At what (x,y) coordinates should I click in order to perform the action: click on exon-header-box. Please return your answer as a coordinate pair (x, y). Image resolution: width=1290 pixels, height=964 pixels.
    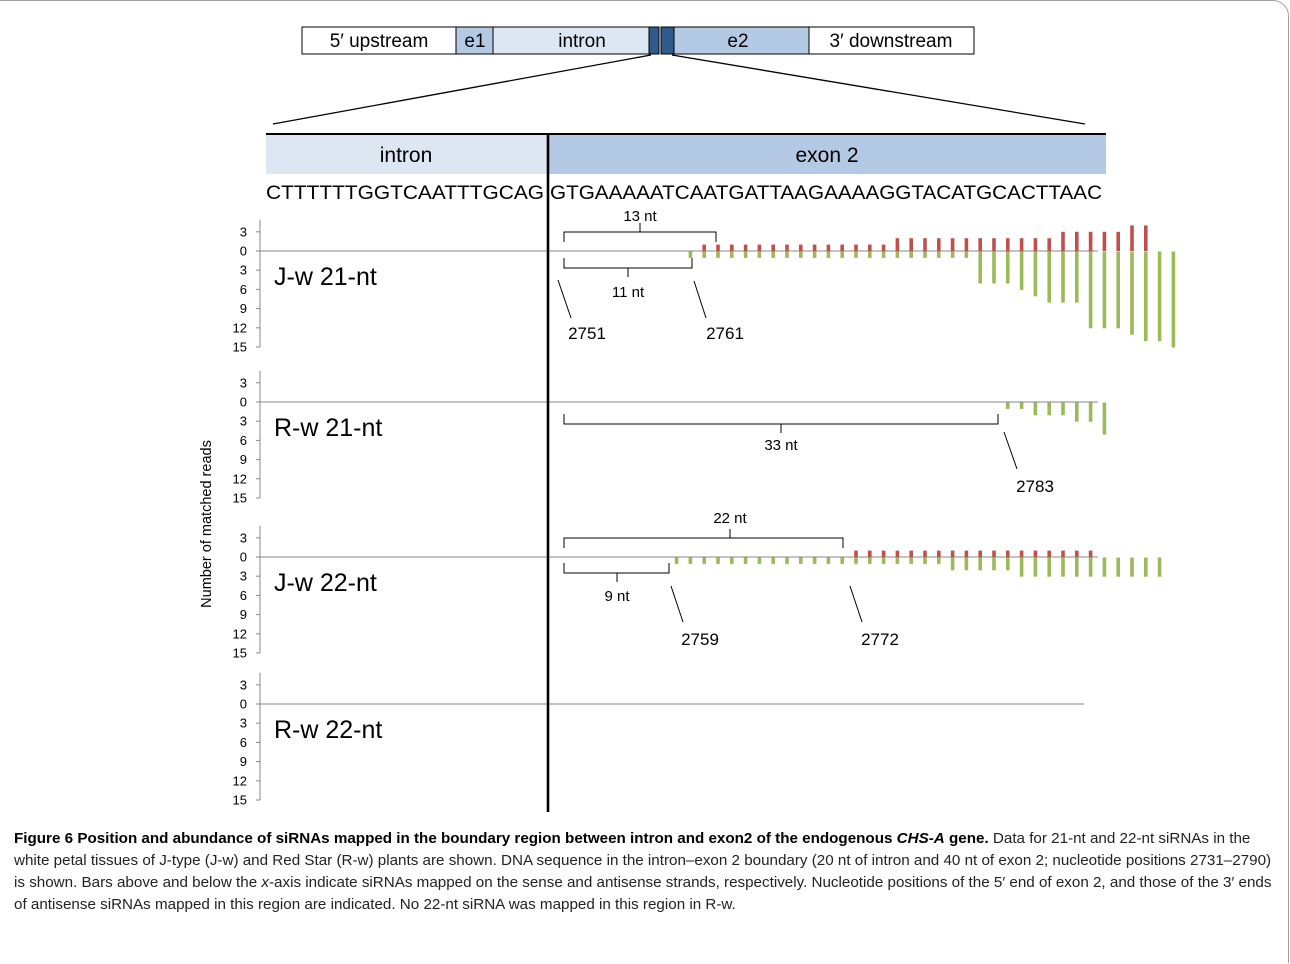
    Looking at the image, I should click on (827, 154).